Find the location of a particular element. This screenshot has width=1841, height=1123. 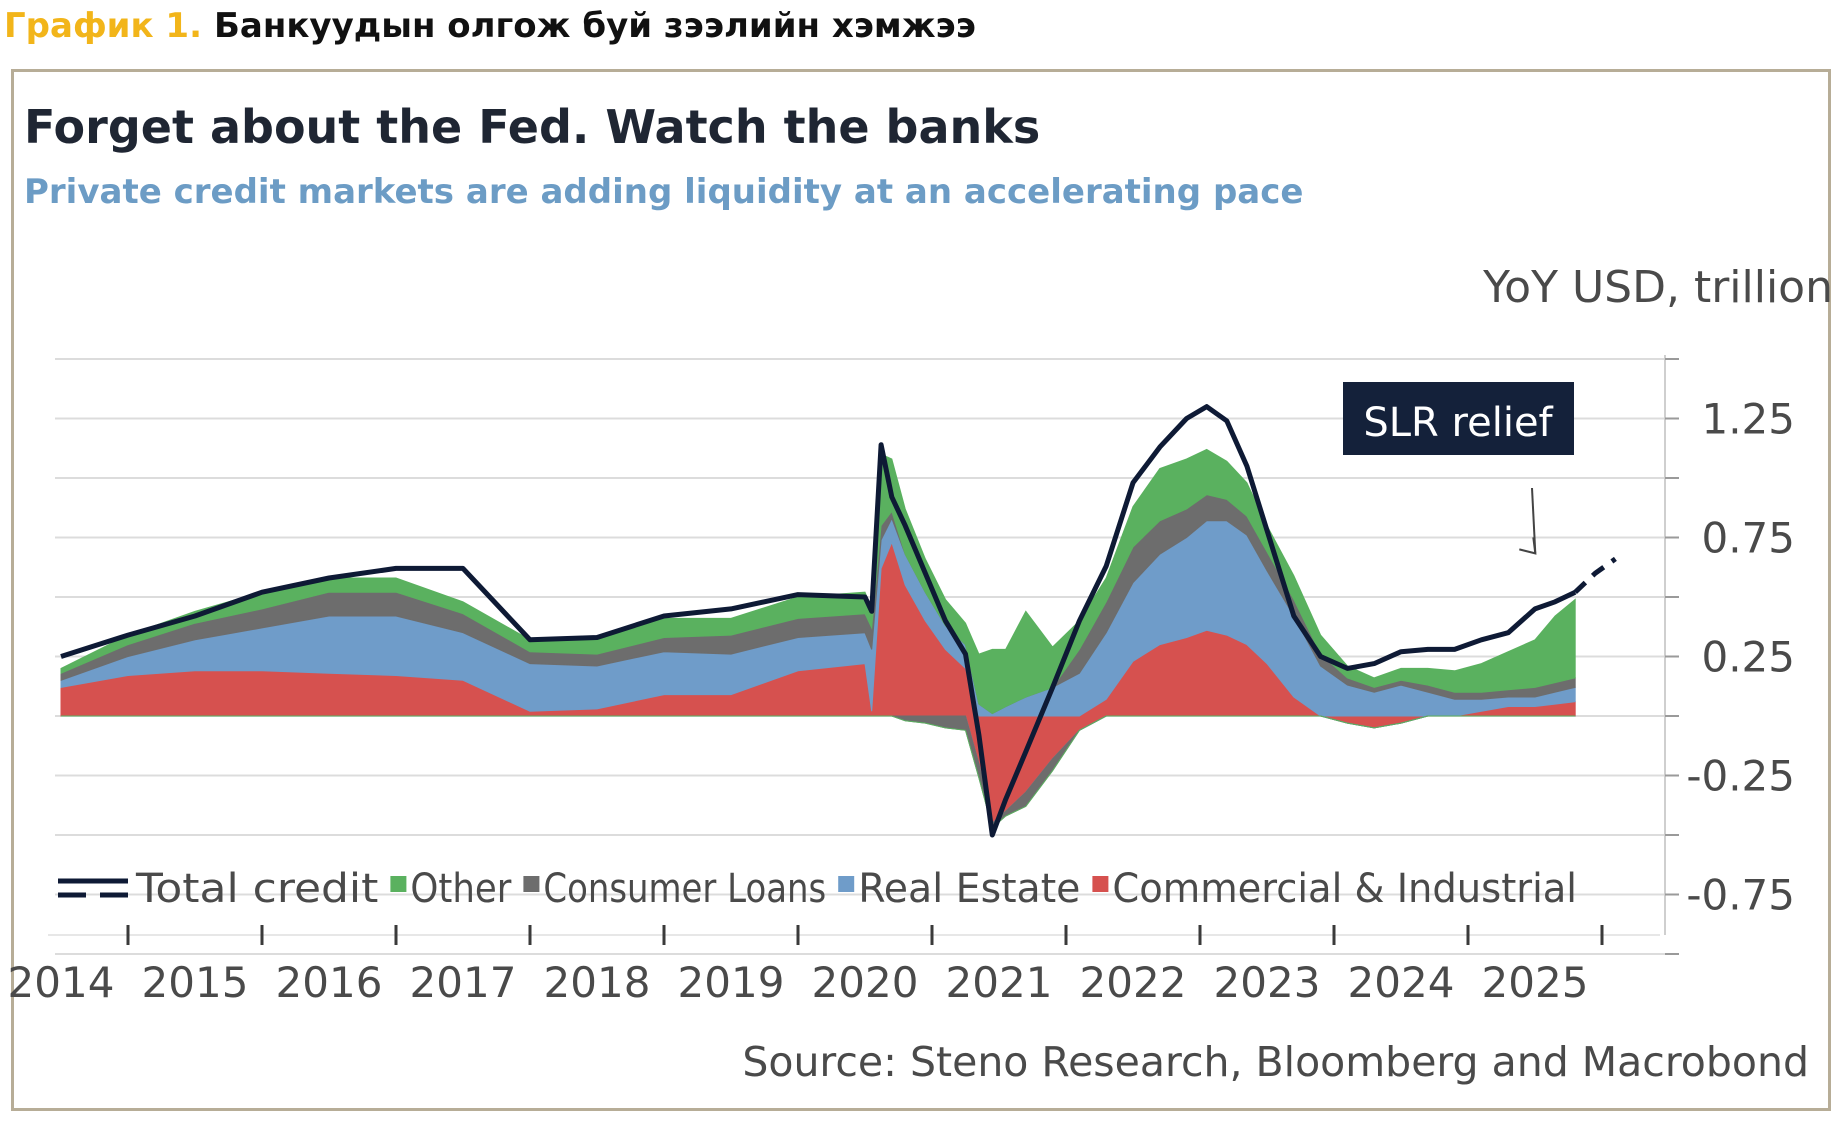

series-area-other-negative is located at coordinates (818, 772).